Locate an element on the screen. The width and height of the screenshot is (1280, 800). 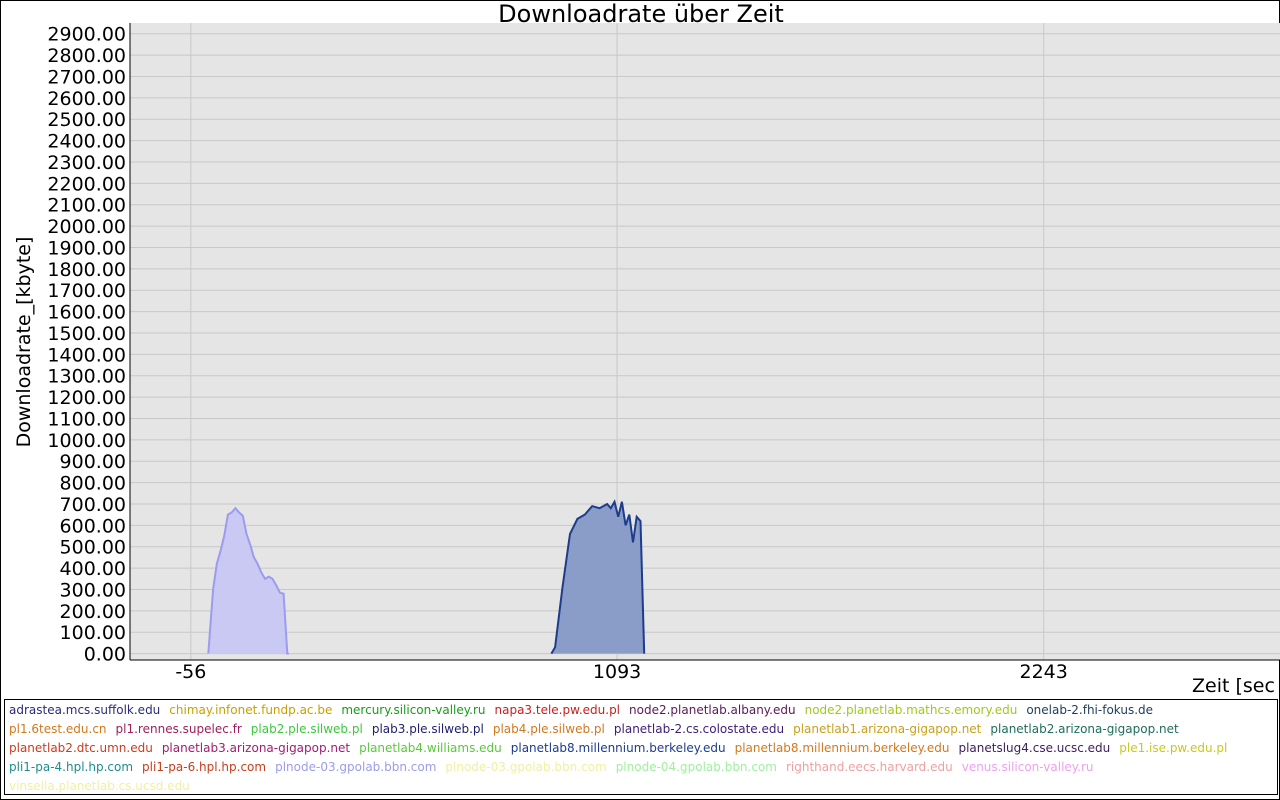
y-tick-label: 100.00 is located at coordinates (93, 633).